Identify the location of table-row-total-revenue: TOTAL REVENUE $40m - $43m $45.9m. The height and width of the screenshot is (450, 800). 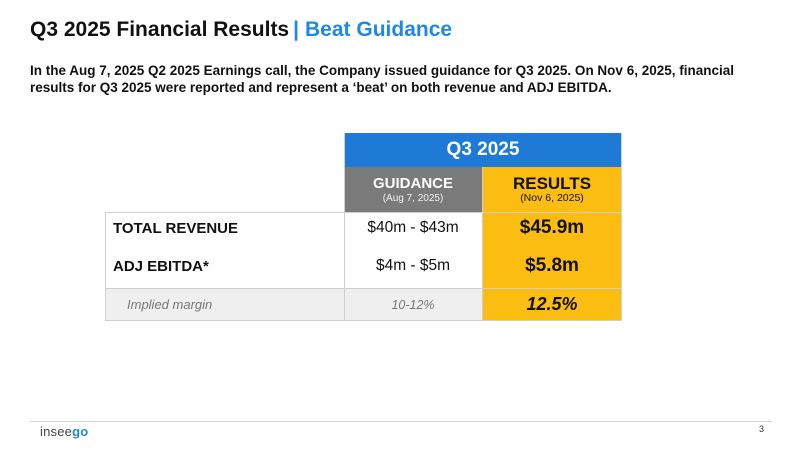
(363, 228).